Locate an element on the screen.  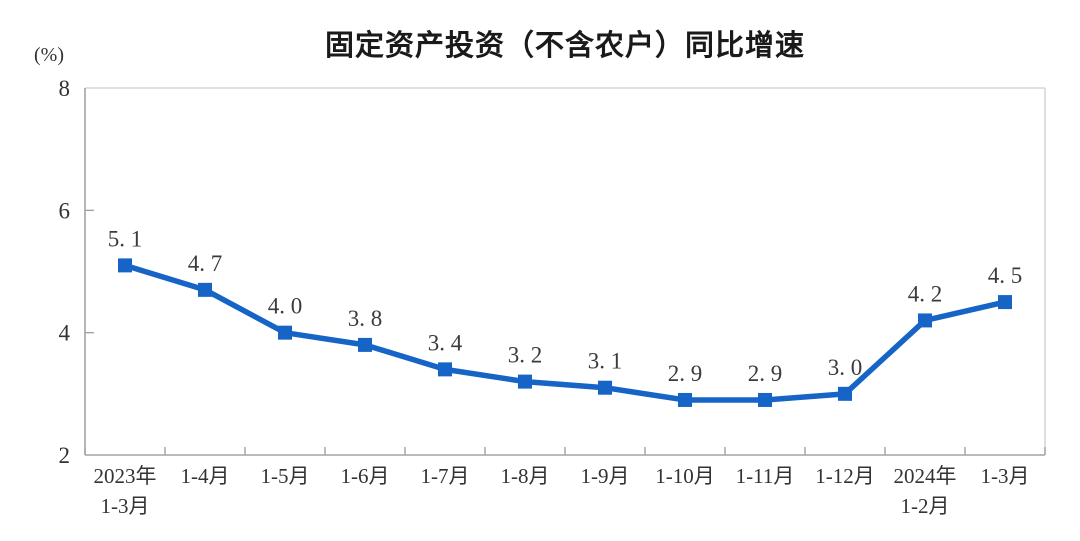
x-axis-label: 1-7月 is located at coordinates (445, 476).